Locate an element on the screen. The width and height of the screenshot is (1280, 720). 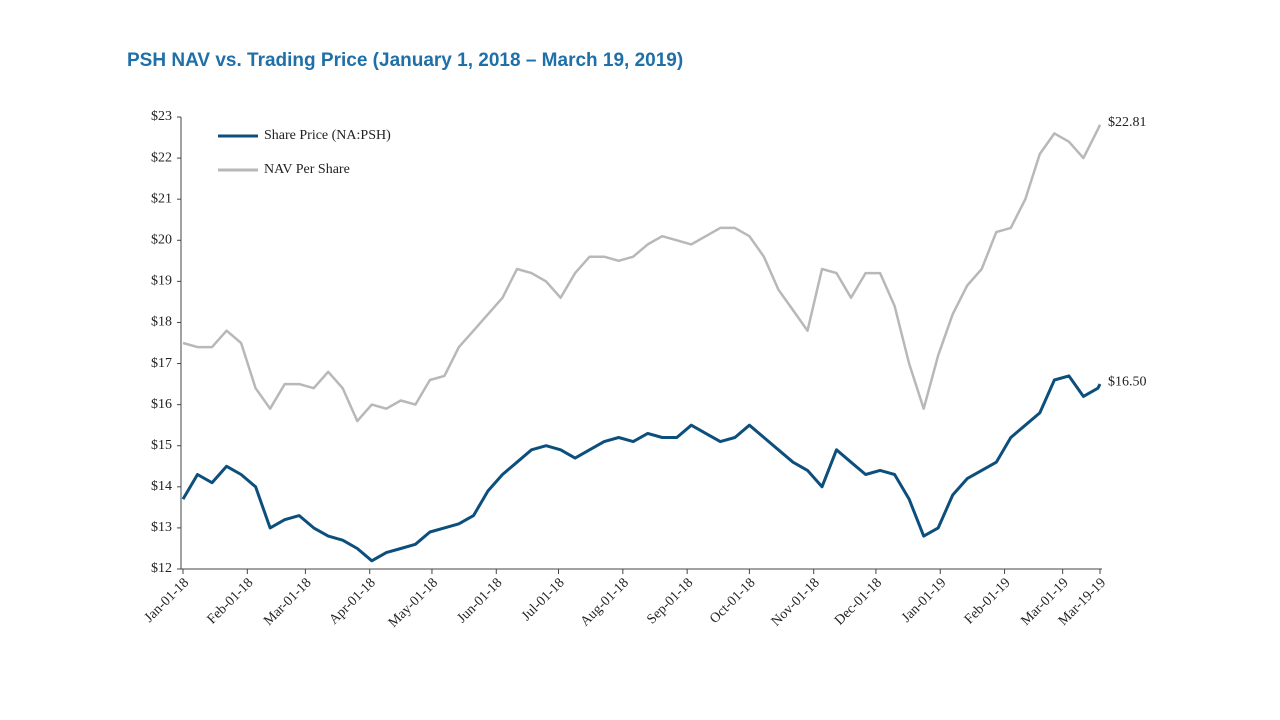
y-tick-label: $19 is located at coordinates (161, 281).